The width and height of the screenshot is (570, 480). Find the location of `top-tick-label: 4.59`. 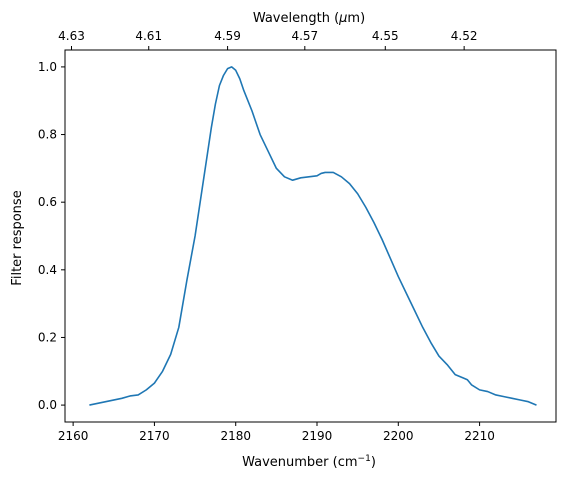

top-tick-label: 4.59 is located at coordinates (227, 36).